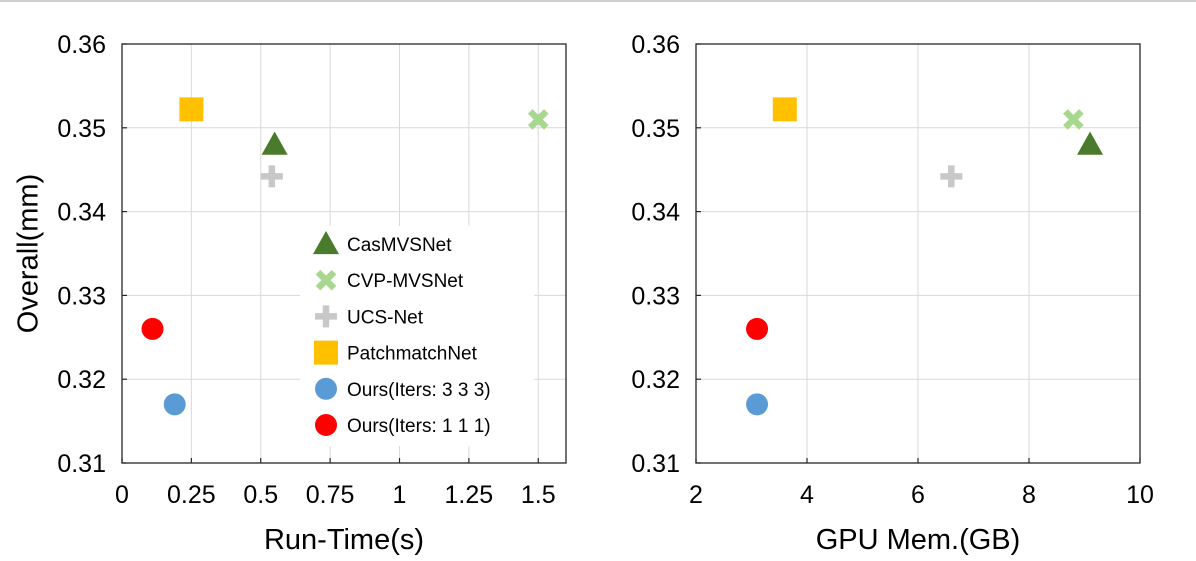  I want to click on legend-label: Ours(Iters: 3 3 3), so click(419, 390).